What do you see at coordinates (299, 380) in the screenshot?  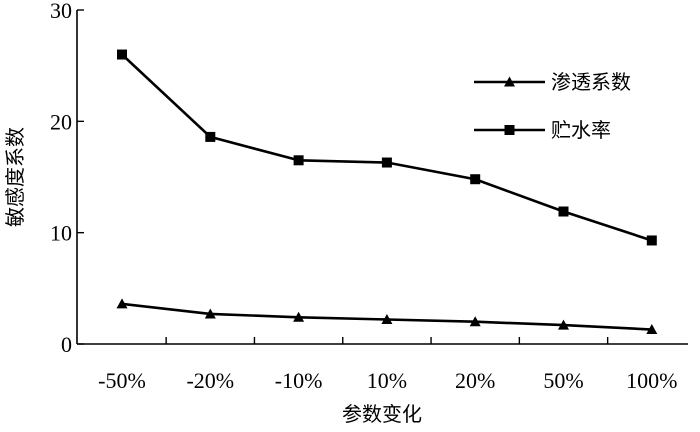 I see `x-tick-label: -10%` at bounding box center [299, 380].